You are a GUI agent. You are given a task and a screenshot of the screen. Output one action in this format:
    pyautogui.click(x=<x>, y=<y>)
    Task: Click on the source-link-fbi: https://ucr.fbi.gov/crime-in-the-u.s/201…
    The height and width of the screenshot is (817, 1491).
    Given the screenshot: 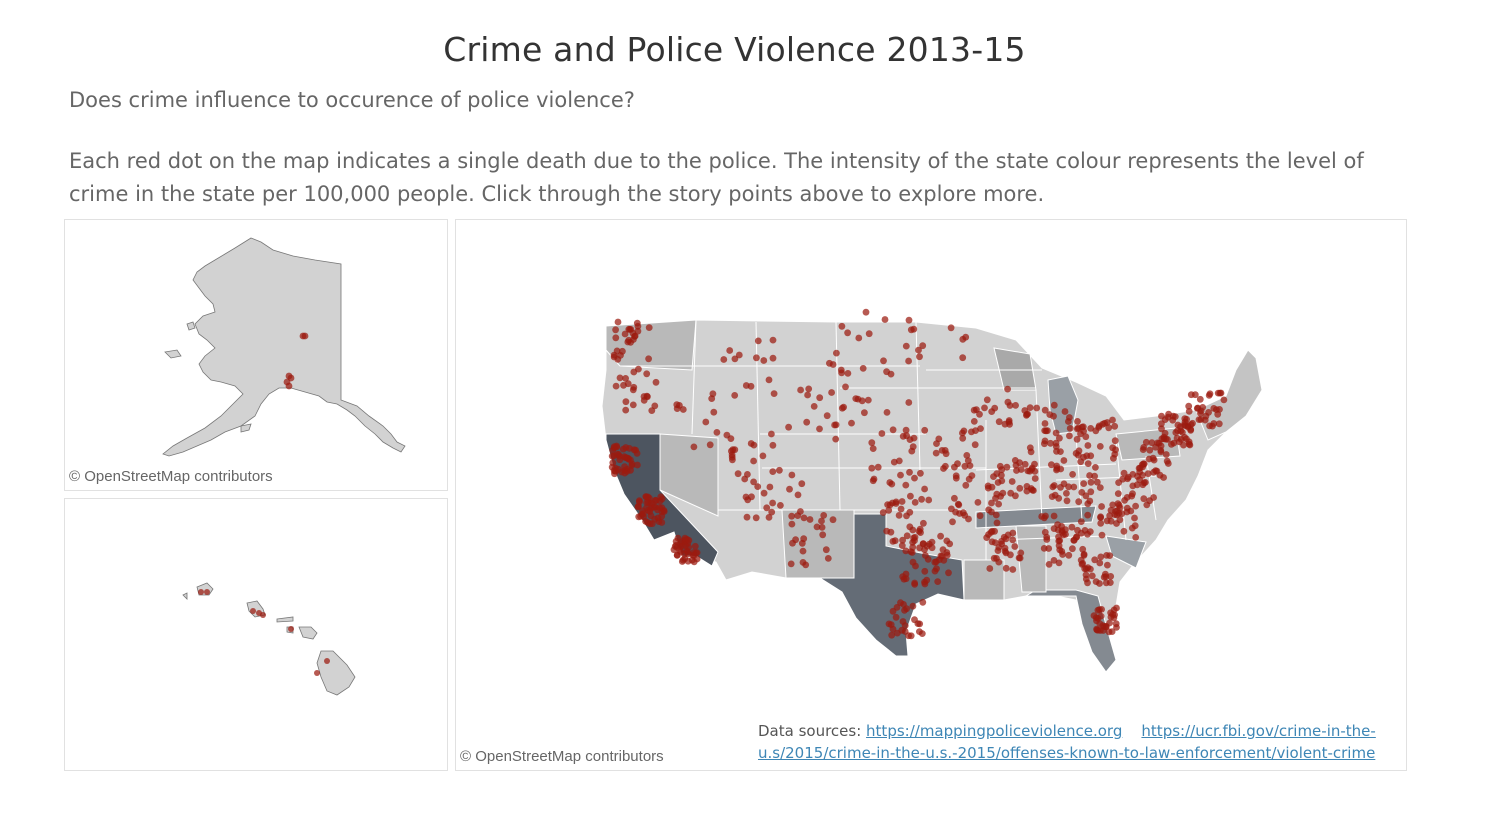 What is the action you would take?
    pyautogui.click(x=1067, y=742)
    